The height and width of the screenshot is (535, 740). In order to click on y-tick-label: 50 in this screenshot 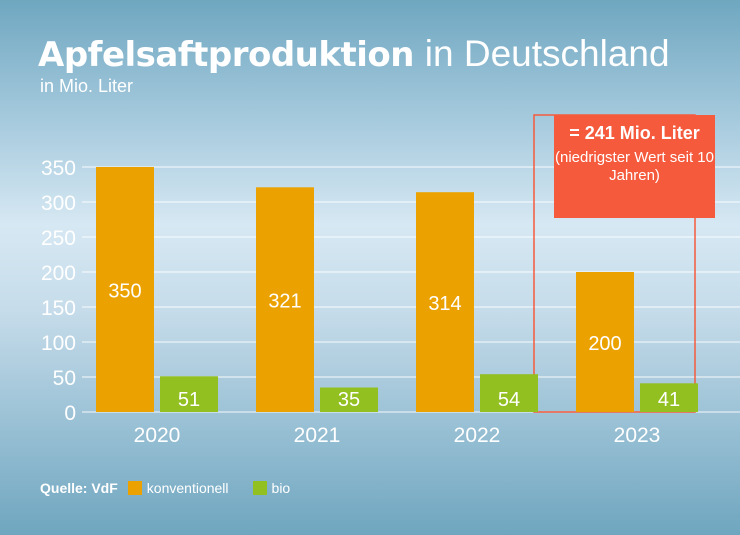, I will do `click(64, 378)`.